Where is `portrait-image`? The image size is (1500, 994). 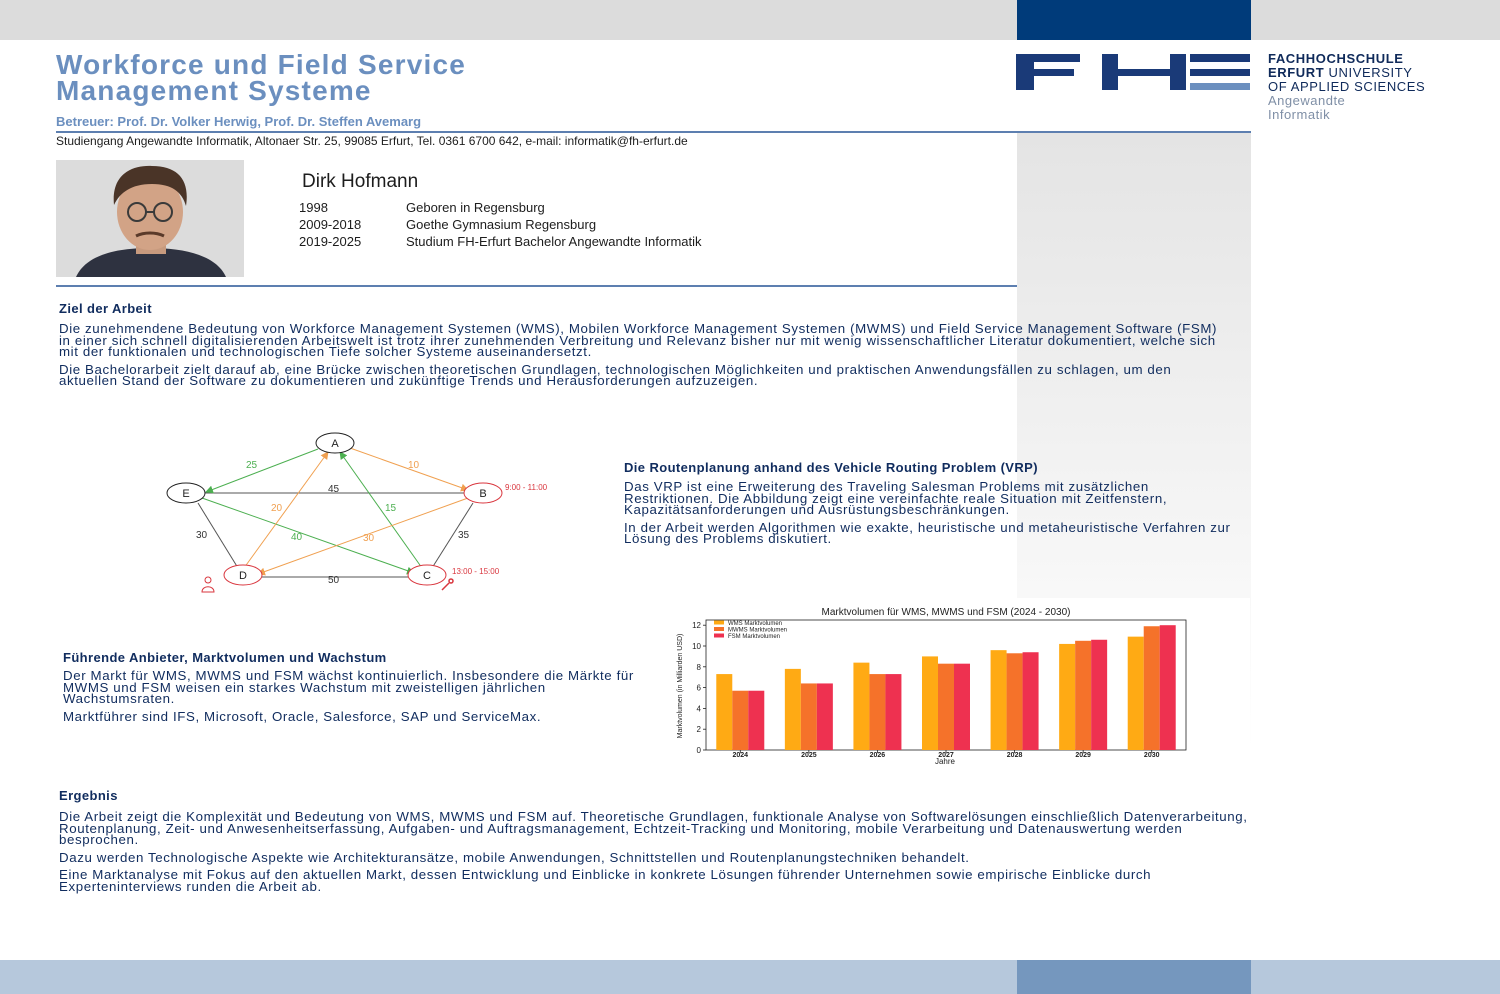 portrait-image is located at coordinates (150, 218).